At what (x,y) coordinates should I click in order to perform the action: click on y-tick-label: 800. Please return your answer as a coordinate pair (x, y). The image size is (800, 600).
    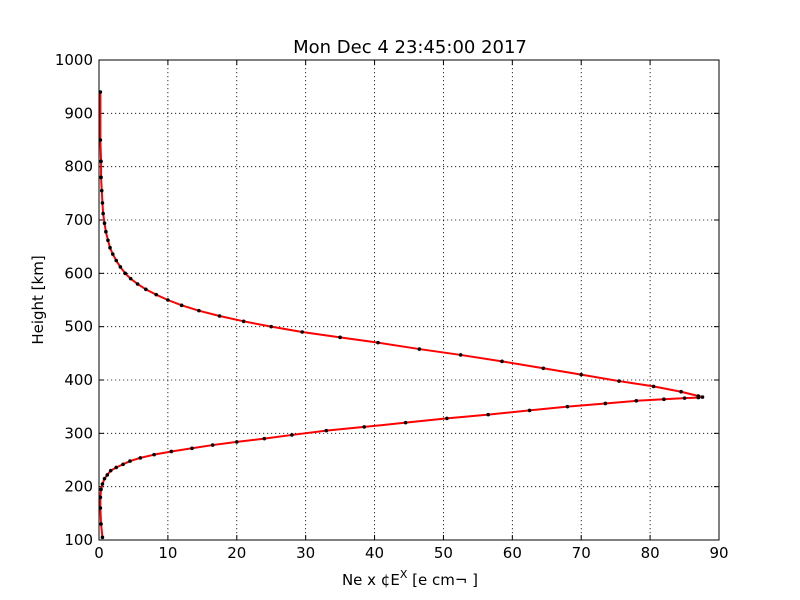
    Looking at the image, I should click on (78, 167).